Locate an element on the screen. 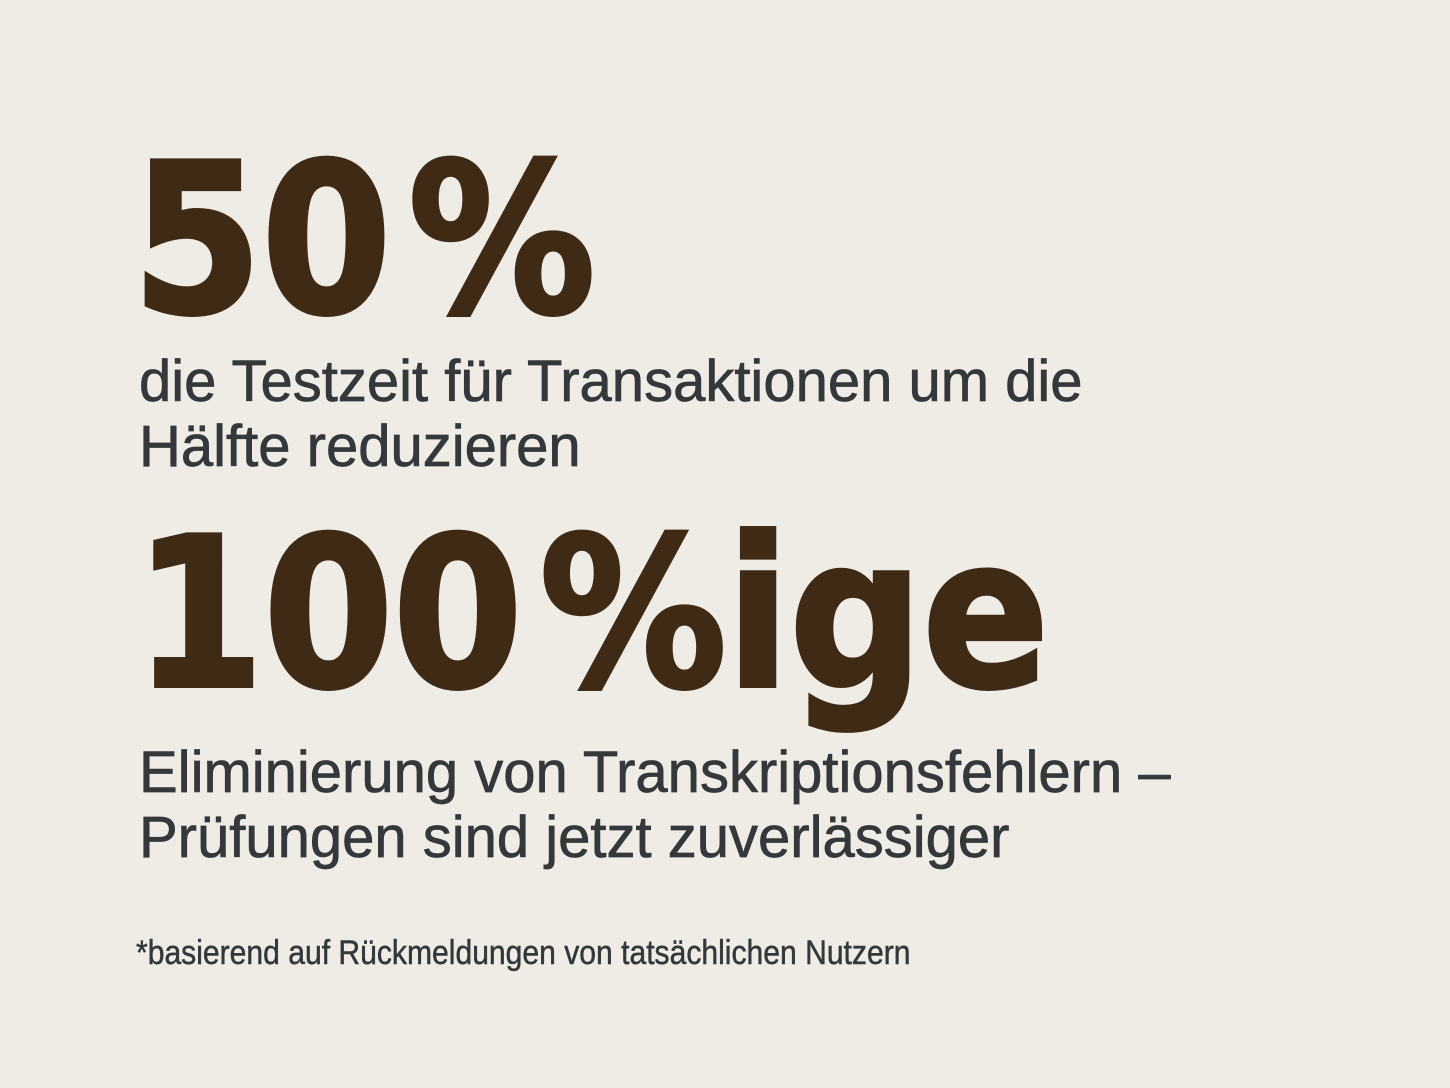 Image resolution: width=1450 pixels, height=1088 pixels. stat-100-description-line-1: Eliminierung von Transkriptionsfehlern – is located at coordinates (655, 773).